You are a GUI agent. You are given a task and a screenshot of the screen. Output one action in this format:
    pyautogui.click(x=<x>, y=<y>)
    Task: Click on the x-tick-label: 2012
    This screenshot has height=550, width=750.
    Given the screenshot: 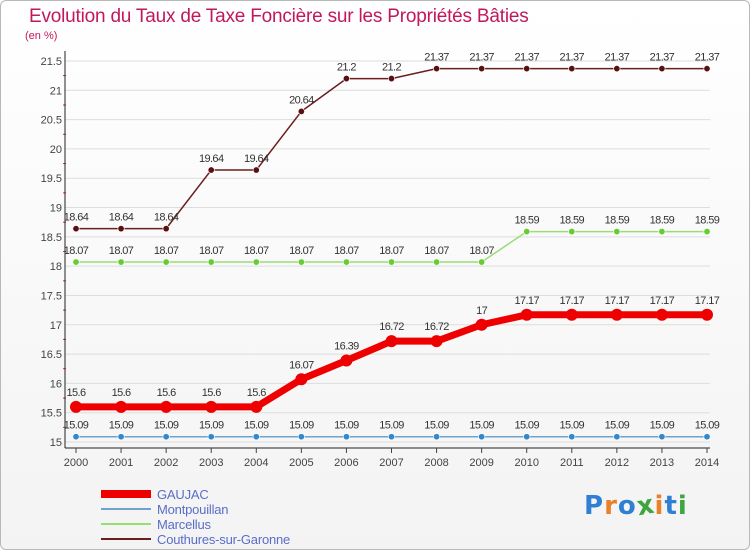 What is the action you would take?
    pyautogui.click(x=617, y=463)
    